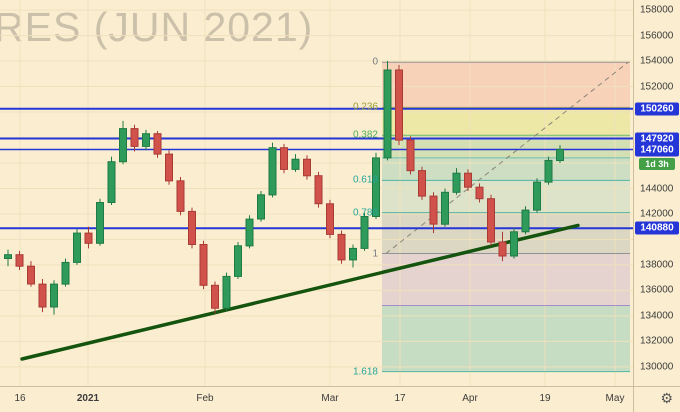 Image resolution: width=680 pixels, height=412 pixels. Describe the element at coordinates (657, 149) in the screenshot. I see `price-line-badge: 147060` at that location.